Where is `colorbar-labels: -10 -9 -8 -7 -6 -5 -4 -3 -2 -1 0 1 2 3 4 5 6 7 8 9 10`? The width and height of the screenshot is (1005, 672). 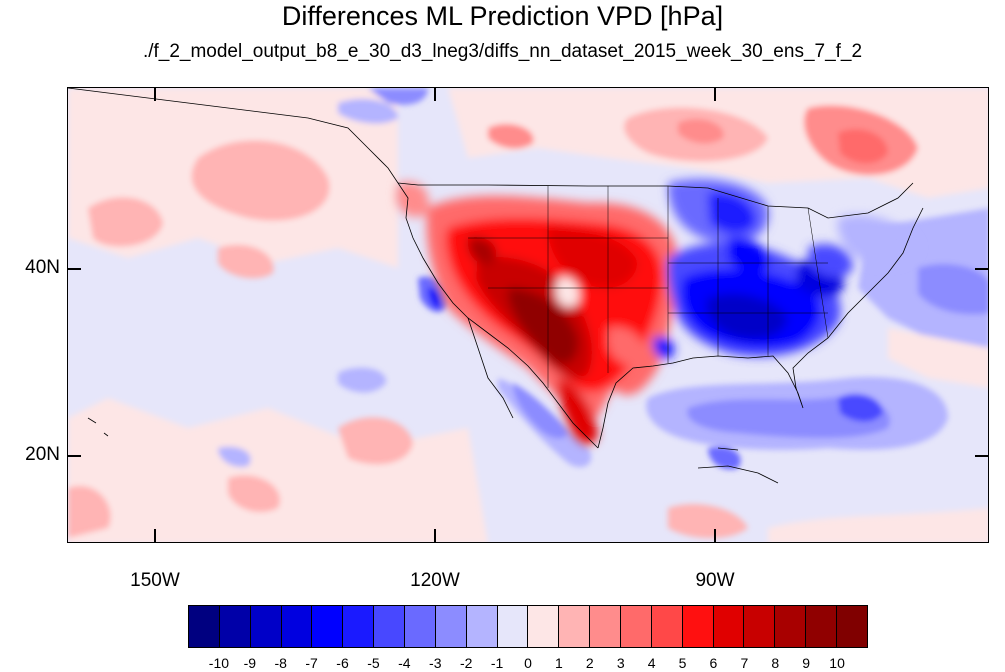 colorbar-labels: -10 -9 -8 -7 -6 -5 -4 -3 -2 -1 0 1 2 3 4 5 6 7 8 9 10 is located at coordinates (502, 663).